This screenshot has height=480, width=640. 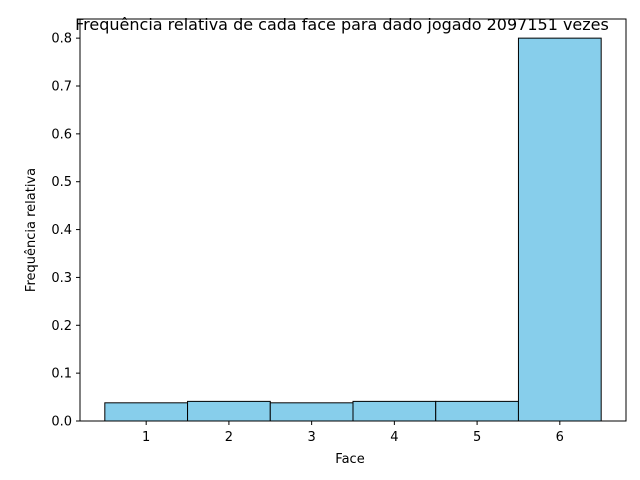 I want to click on y-tick-label-0.7: 0.7, so click(x=61, y=87).